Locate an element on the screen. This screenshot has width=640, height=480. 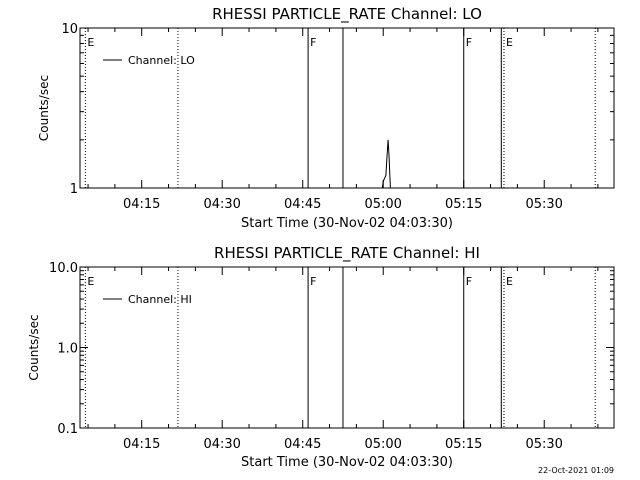
y-tick-label: 10.0 is located at coordinates (63, 268).